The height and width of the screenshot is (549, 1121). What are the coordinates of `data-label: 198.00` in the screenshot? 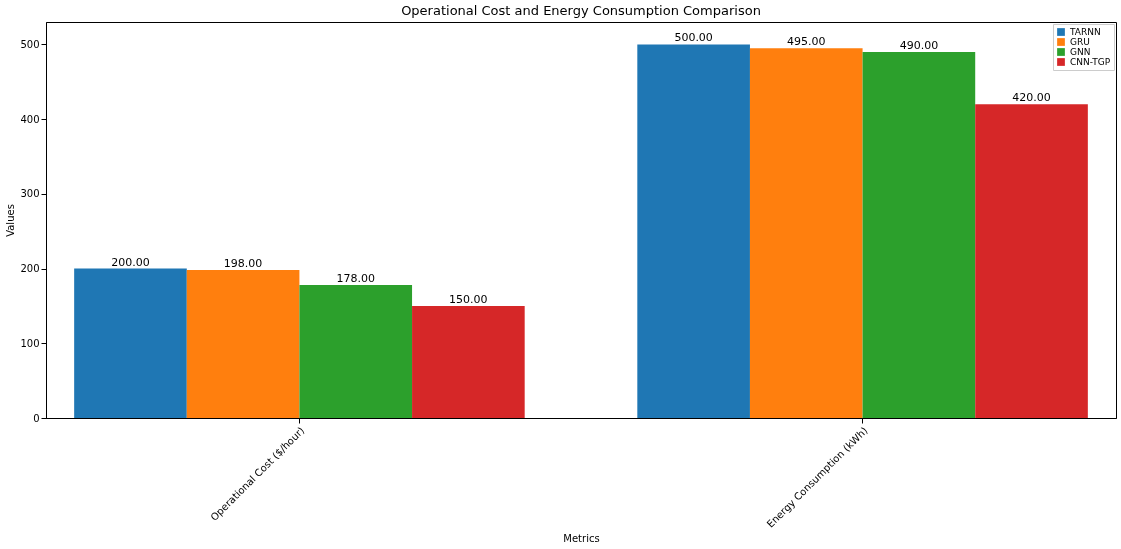 It's located at (243, 264).